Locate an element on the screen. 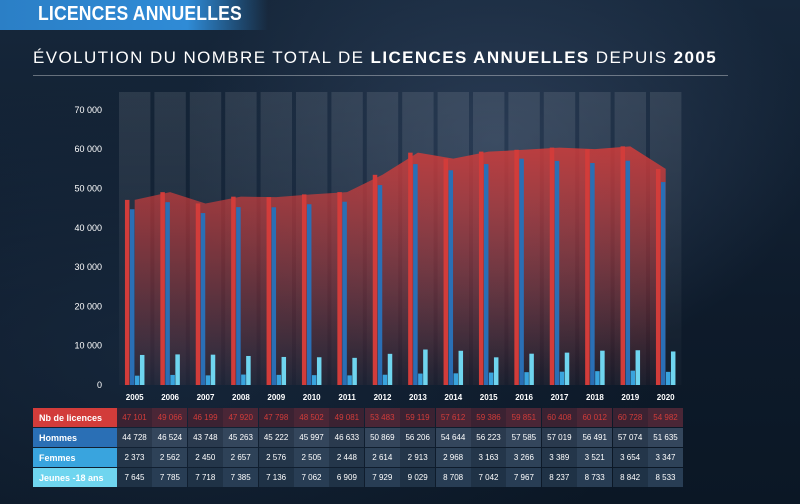 The height and width of the screenshot is (504, 800). table-cell: 9 029 is located at coordinates (418, 477).